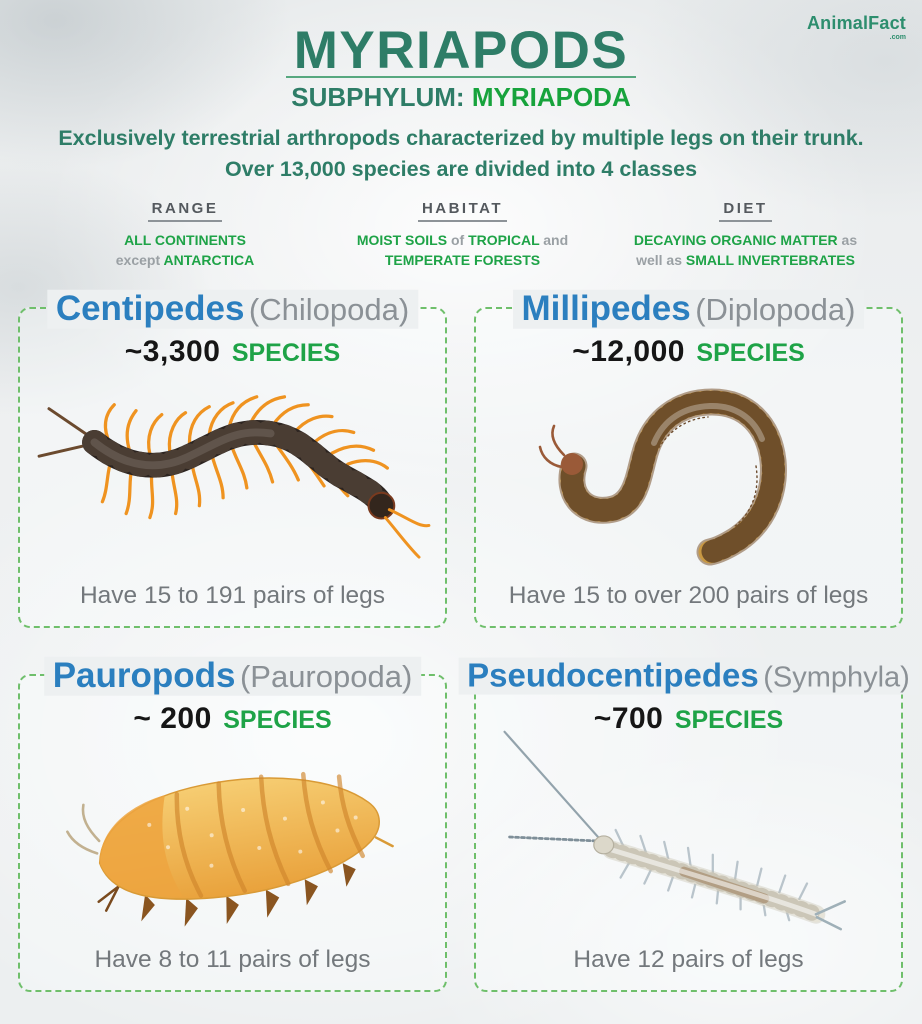 The image size is (922, 1024). Describe the element at coordinates (462, 260) in the screenshot. I see `habitat-green-3: TEMPERATE FORESTS` at that location.